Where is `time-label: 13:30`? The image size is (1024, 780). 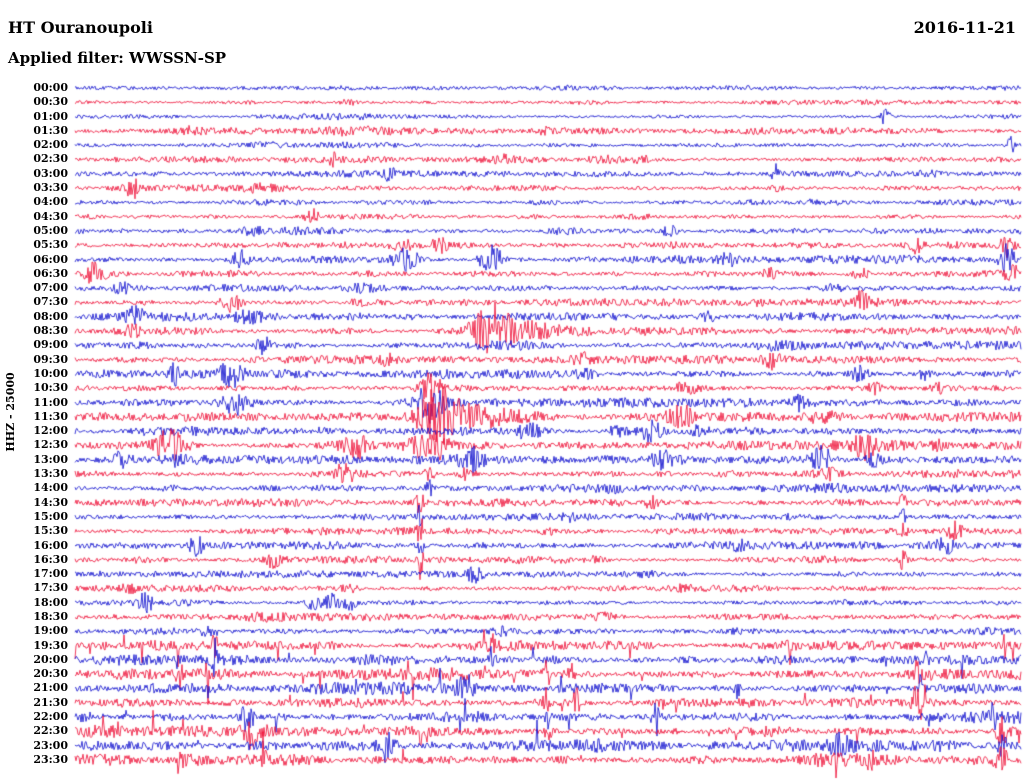 time-label: 13:30 is located at coordinates (50, 474).